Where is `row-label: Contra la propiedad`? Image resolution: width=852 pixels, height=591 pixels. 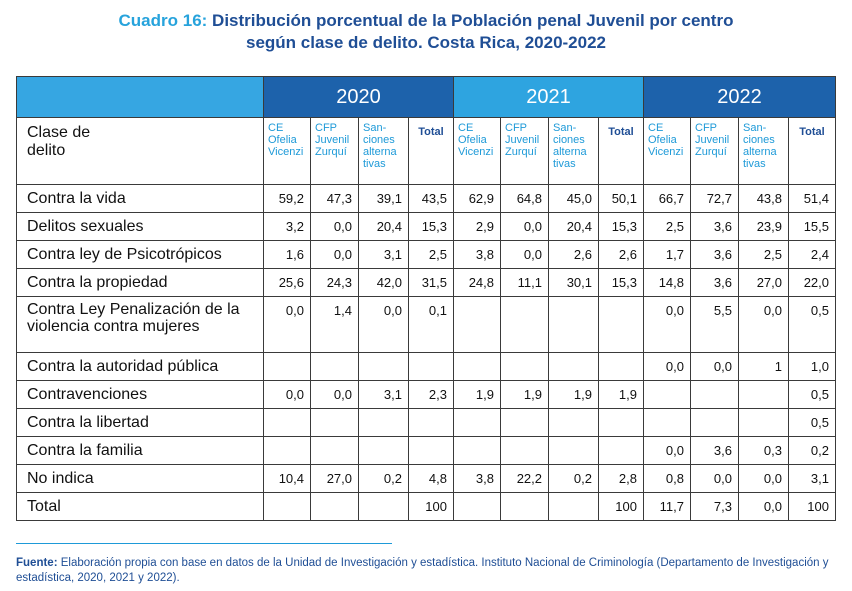
row-label: Contra la propiedad is located at coordinates (140, 282).